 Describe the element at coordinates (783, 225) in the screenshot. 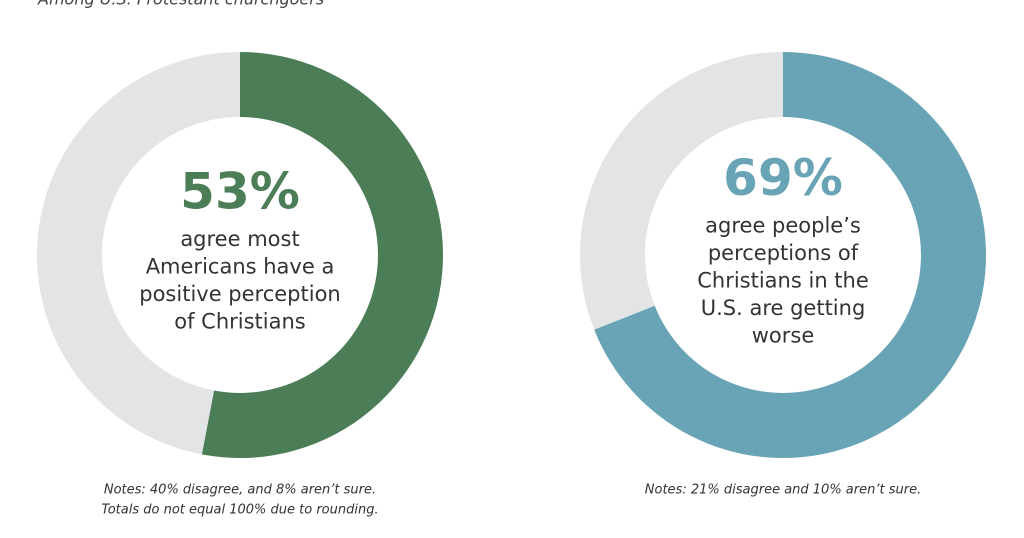

I see `center-text: agree people’s` at that location.